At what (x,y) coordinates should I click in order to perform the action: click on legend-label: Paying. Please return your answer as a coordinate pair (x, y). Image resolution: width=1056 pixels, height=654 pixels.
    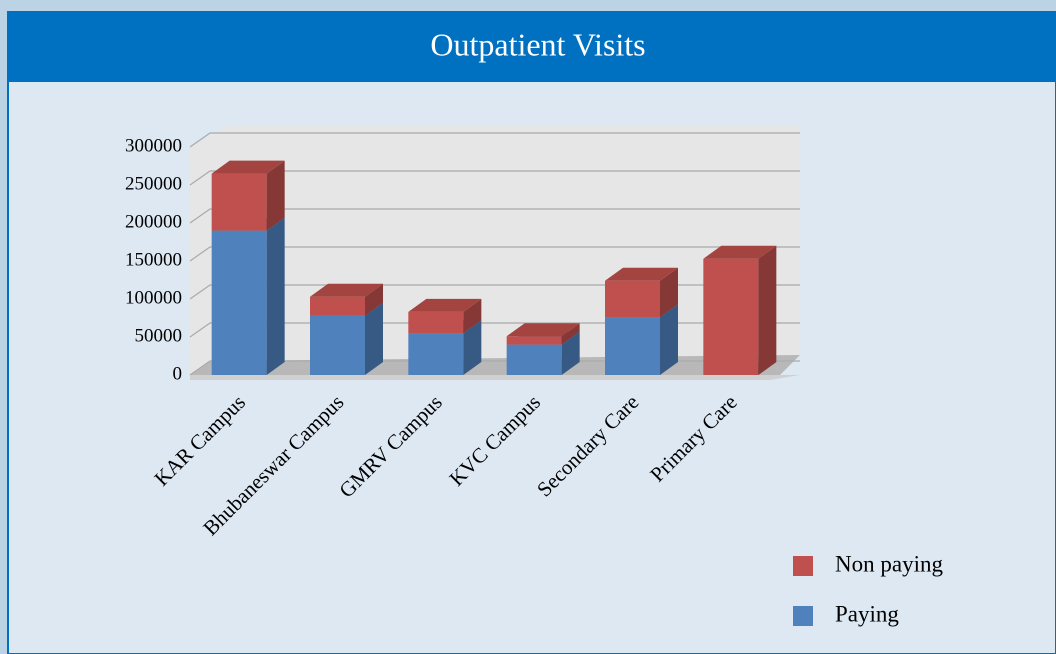
    Looking at the image, I should click on (867, 613).